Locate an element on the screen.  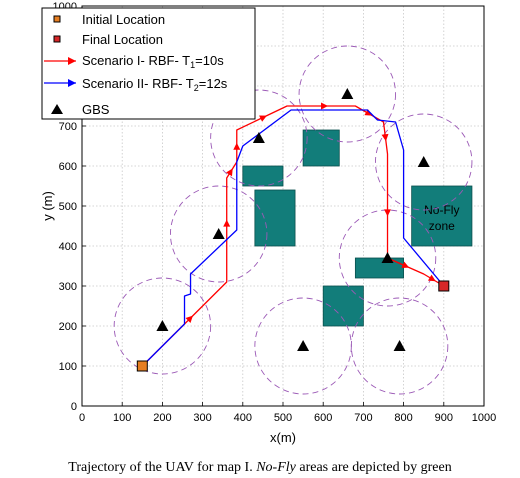
x-tick-labels: 0 100 200 300 400 500 600 700 800 900 1000 is located at coordinates (287, 418).